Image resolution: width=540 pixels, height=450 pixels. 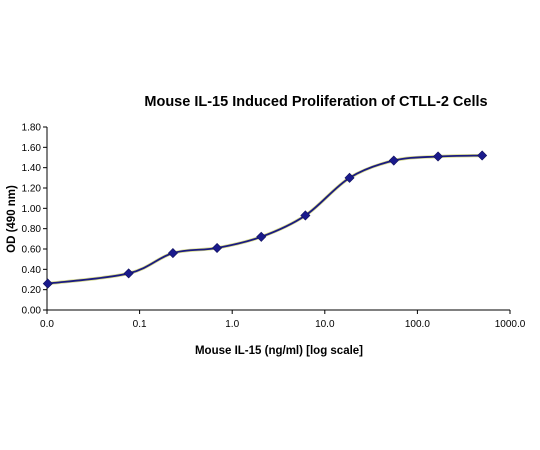 What do you see at coordinates (32, 189) in the screenshot?
I see `y-tick-label: 1.20` at bounding box center [32, 189].